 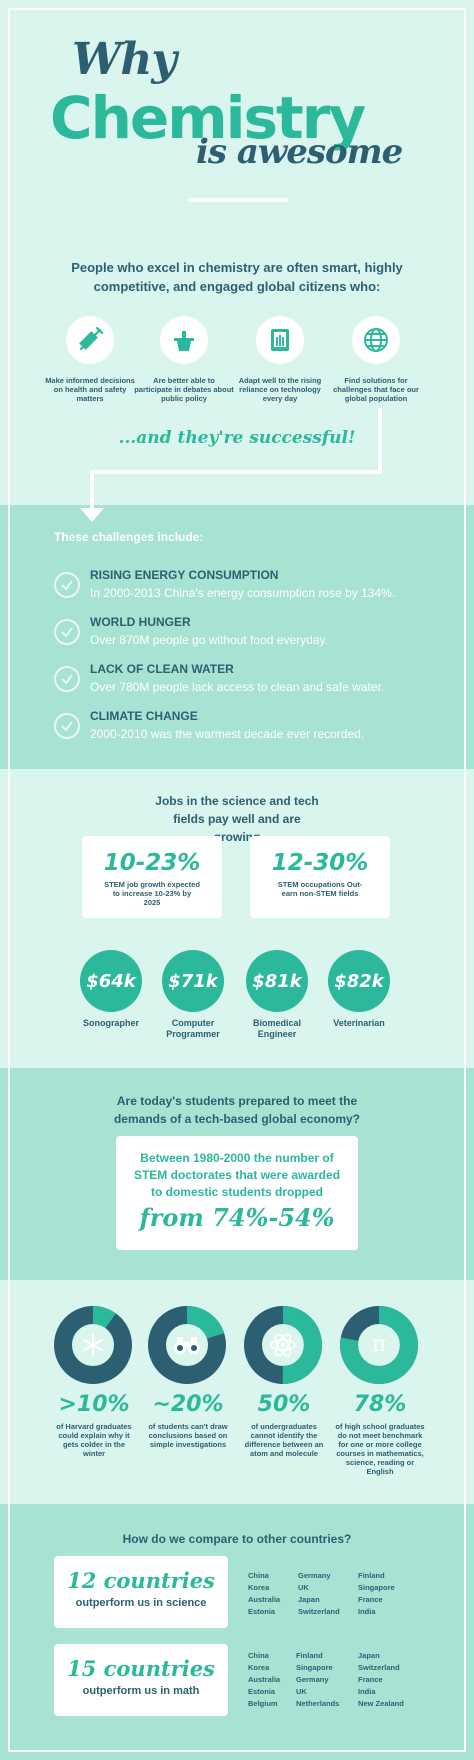 I want to click on atom-icon, so click(x=283, y=1345).